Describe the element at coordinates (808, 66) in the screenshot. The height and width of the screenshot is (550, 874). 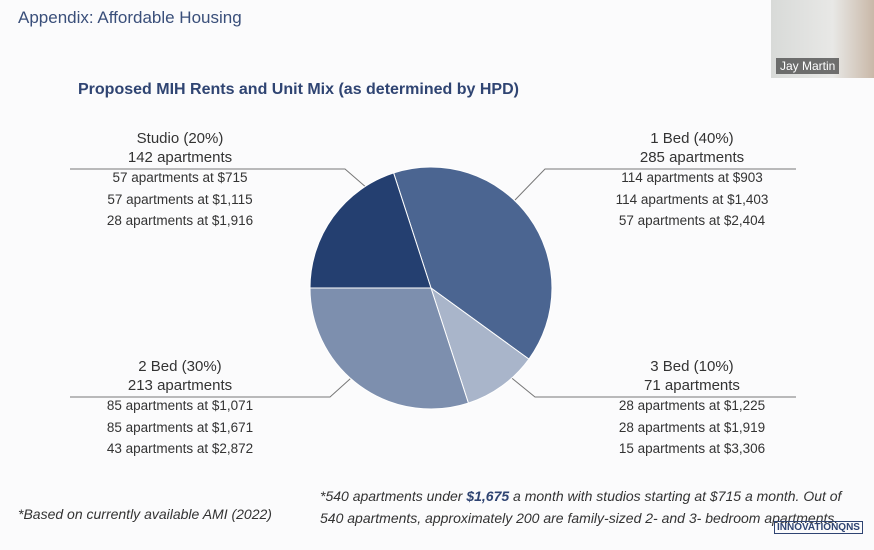
I see `participant-name: Jay Martin` at that location.